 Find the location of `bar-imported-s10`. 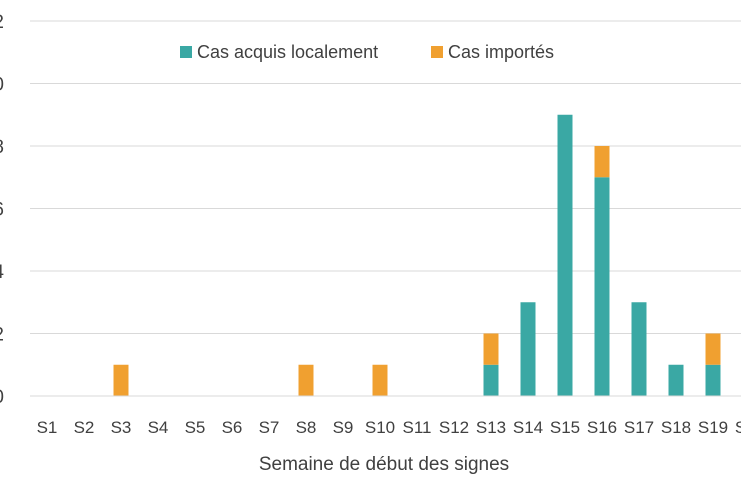

bar-imported-s10 is located at coordinates (380, 380).